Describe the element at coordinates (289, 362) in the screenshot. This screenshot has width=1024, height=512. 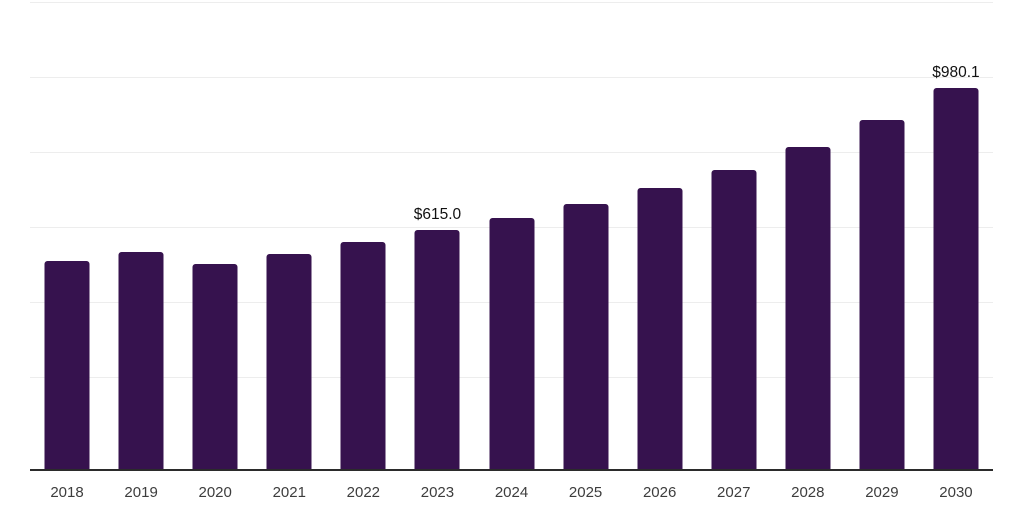
I see `bar-2021` at that location.